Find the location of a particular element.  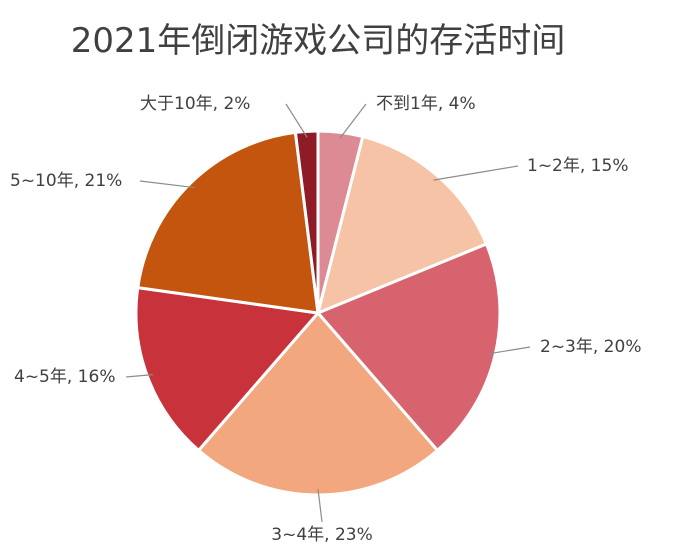

slice-label: 2~3年, 20% is located at coordinates (590, 347).